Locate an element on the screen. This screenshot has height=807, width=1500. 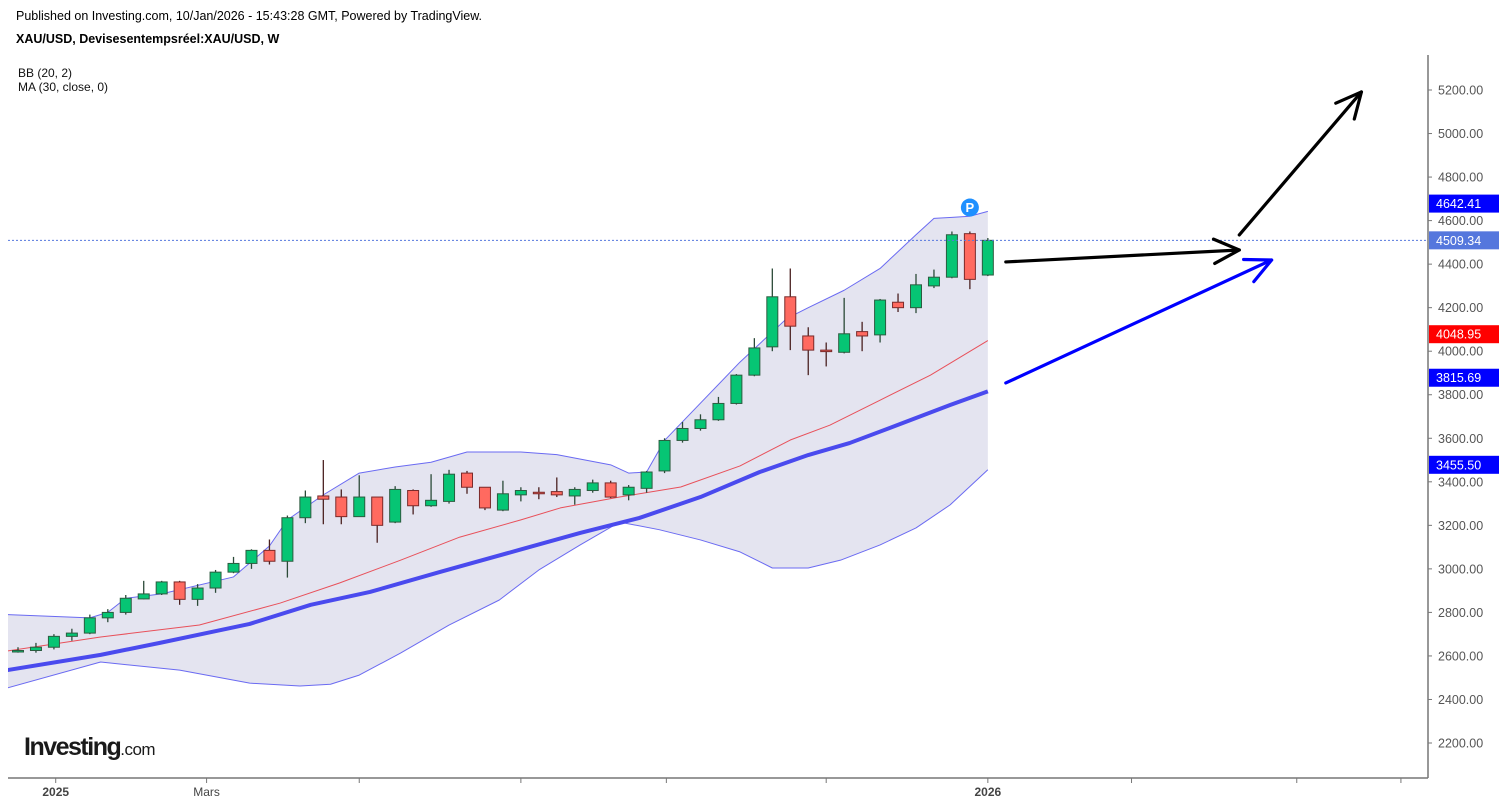
y-tick-label: 2200.00 is located at coordinates (1460, 744).